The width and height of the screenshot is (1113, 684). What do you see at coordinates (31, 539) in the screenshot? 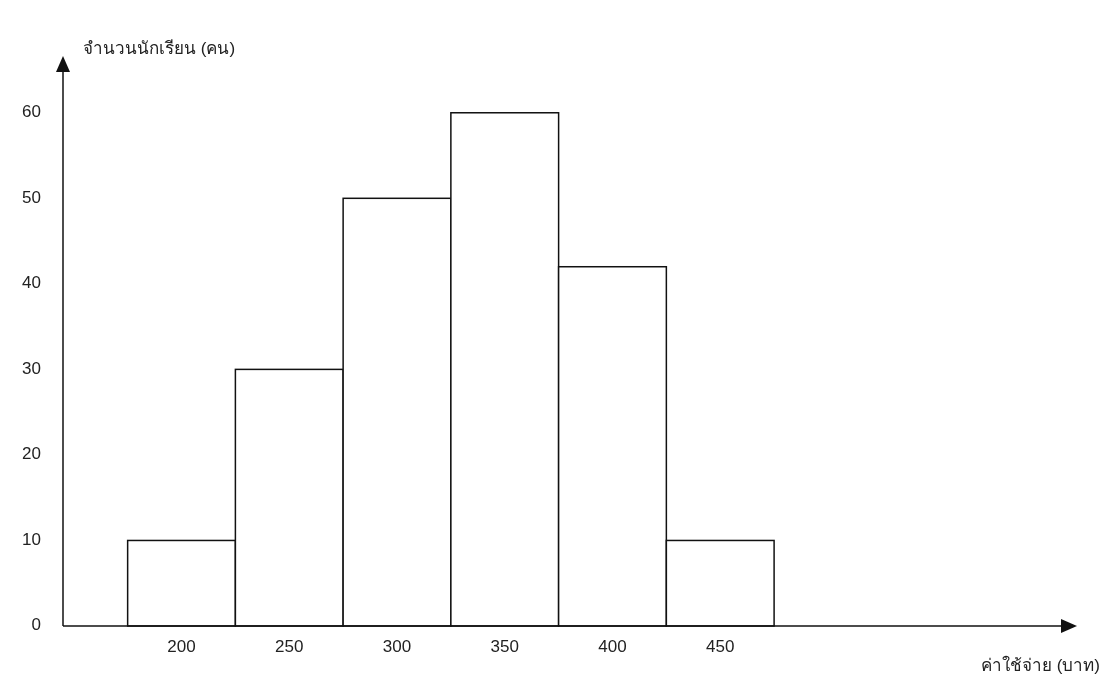
I see `y-tick-label: 10` at bounding box center [31, 539].